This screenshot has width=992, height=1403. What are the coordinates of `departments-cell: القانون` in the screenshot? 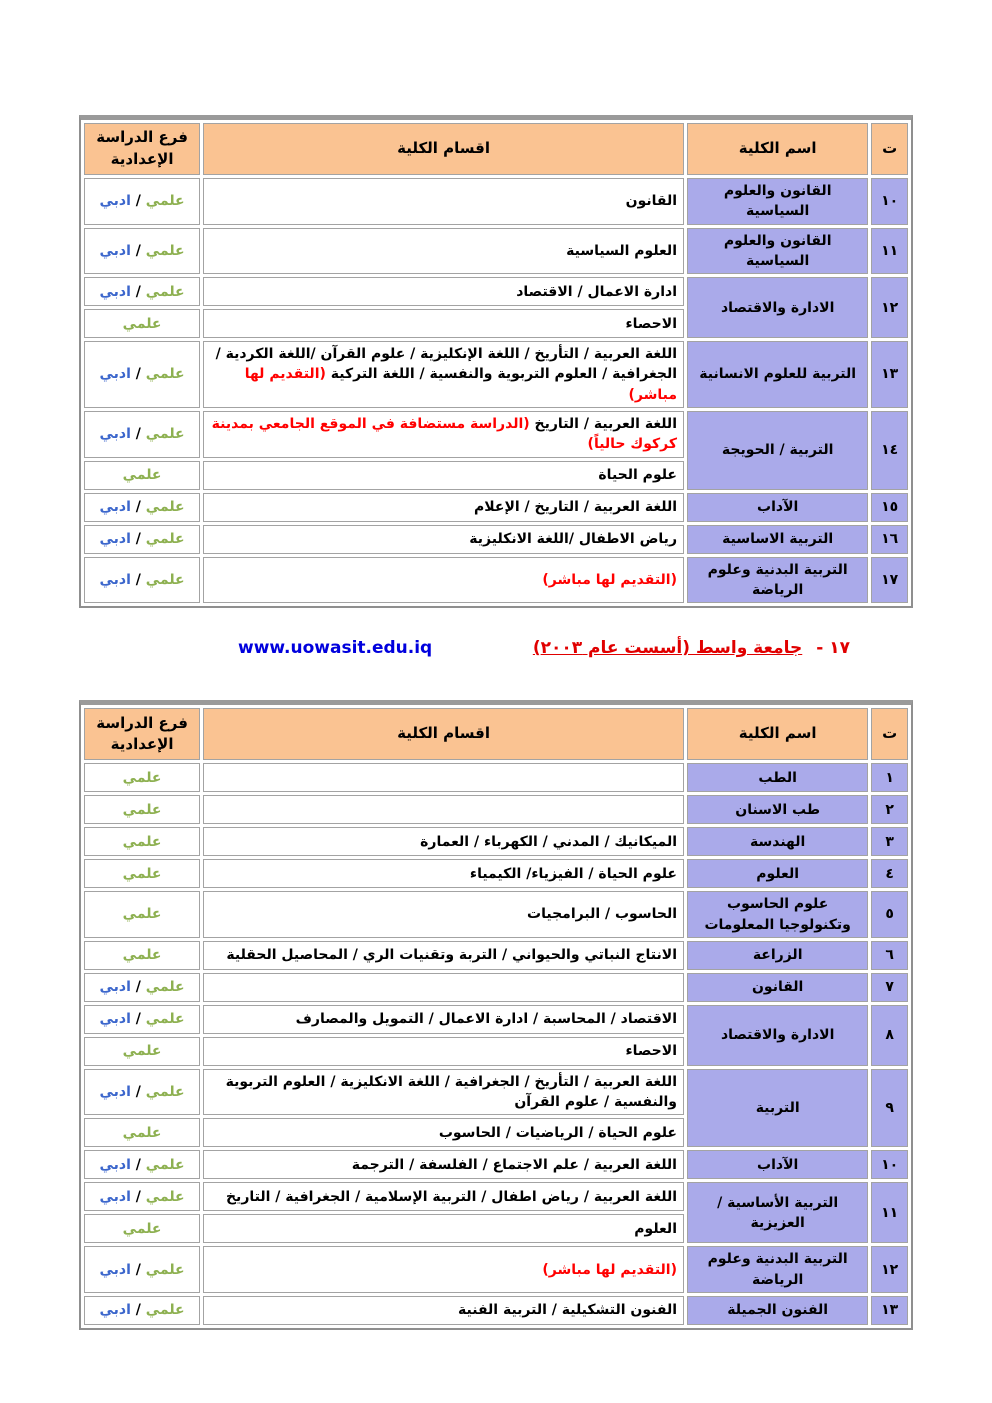 It's located at (443, 201).